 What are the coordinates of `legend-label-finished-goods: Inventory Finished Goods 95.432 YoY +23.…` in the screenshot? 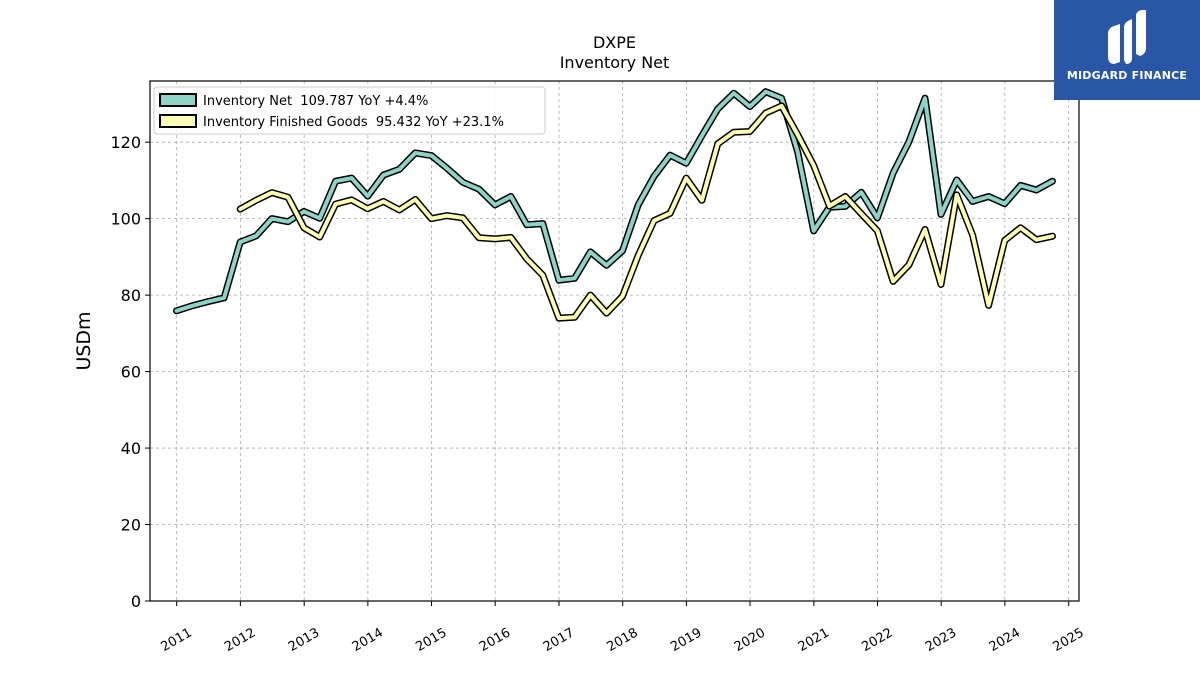 It's located at (353, 122).